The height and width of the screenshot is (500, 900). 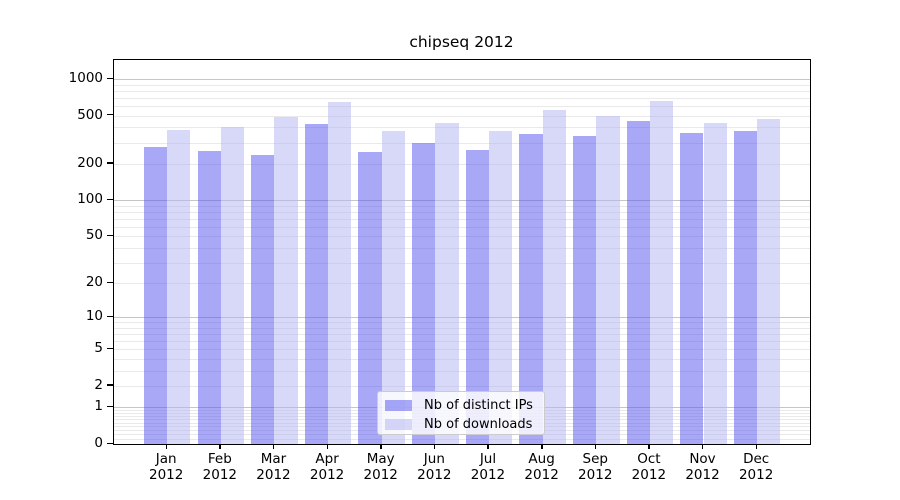 What do you see at coordinates (166, 467) in the screenshot?
I see `x-tick-label-jan: Jan 2012` at bounding box center [166, 467].